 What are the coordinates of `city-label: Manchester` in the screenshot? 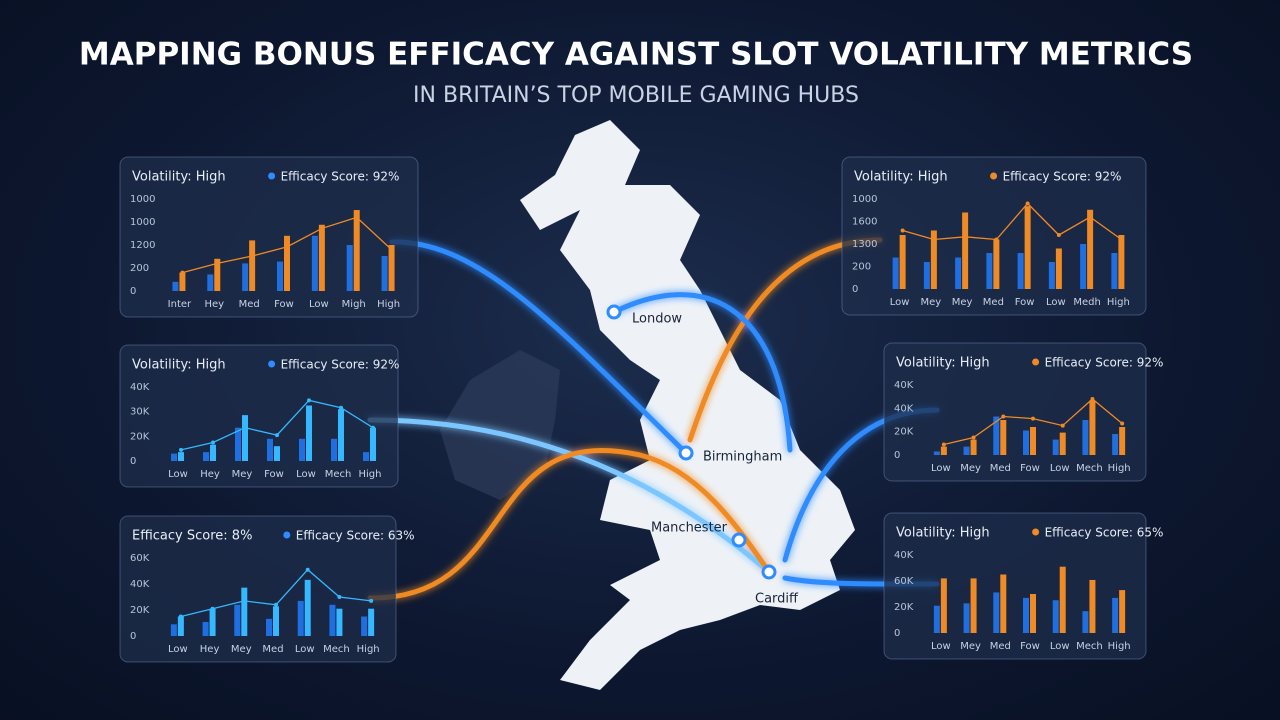 It's located at (689, 528).